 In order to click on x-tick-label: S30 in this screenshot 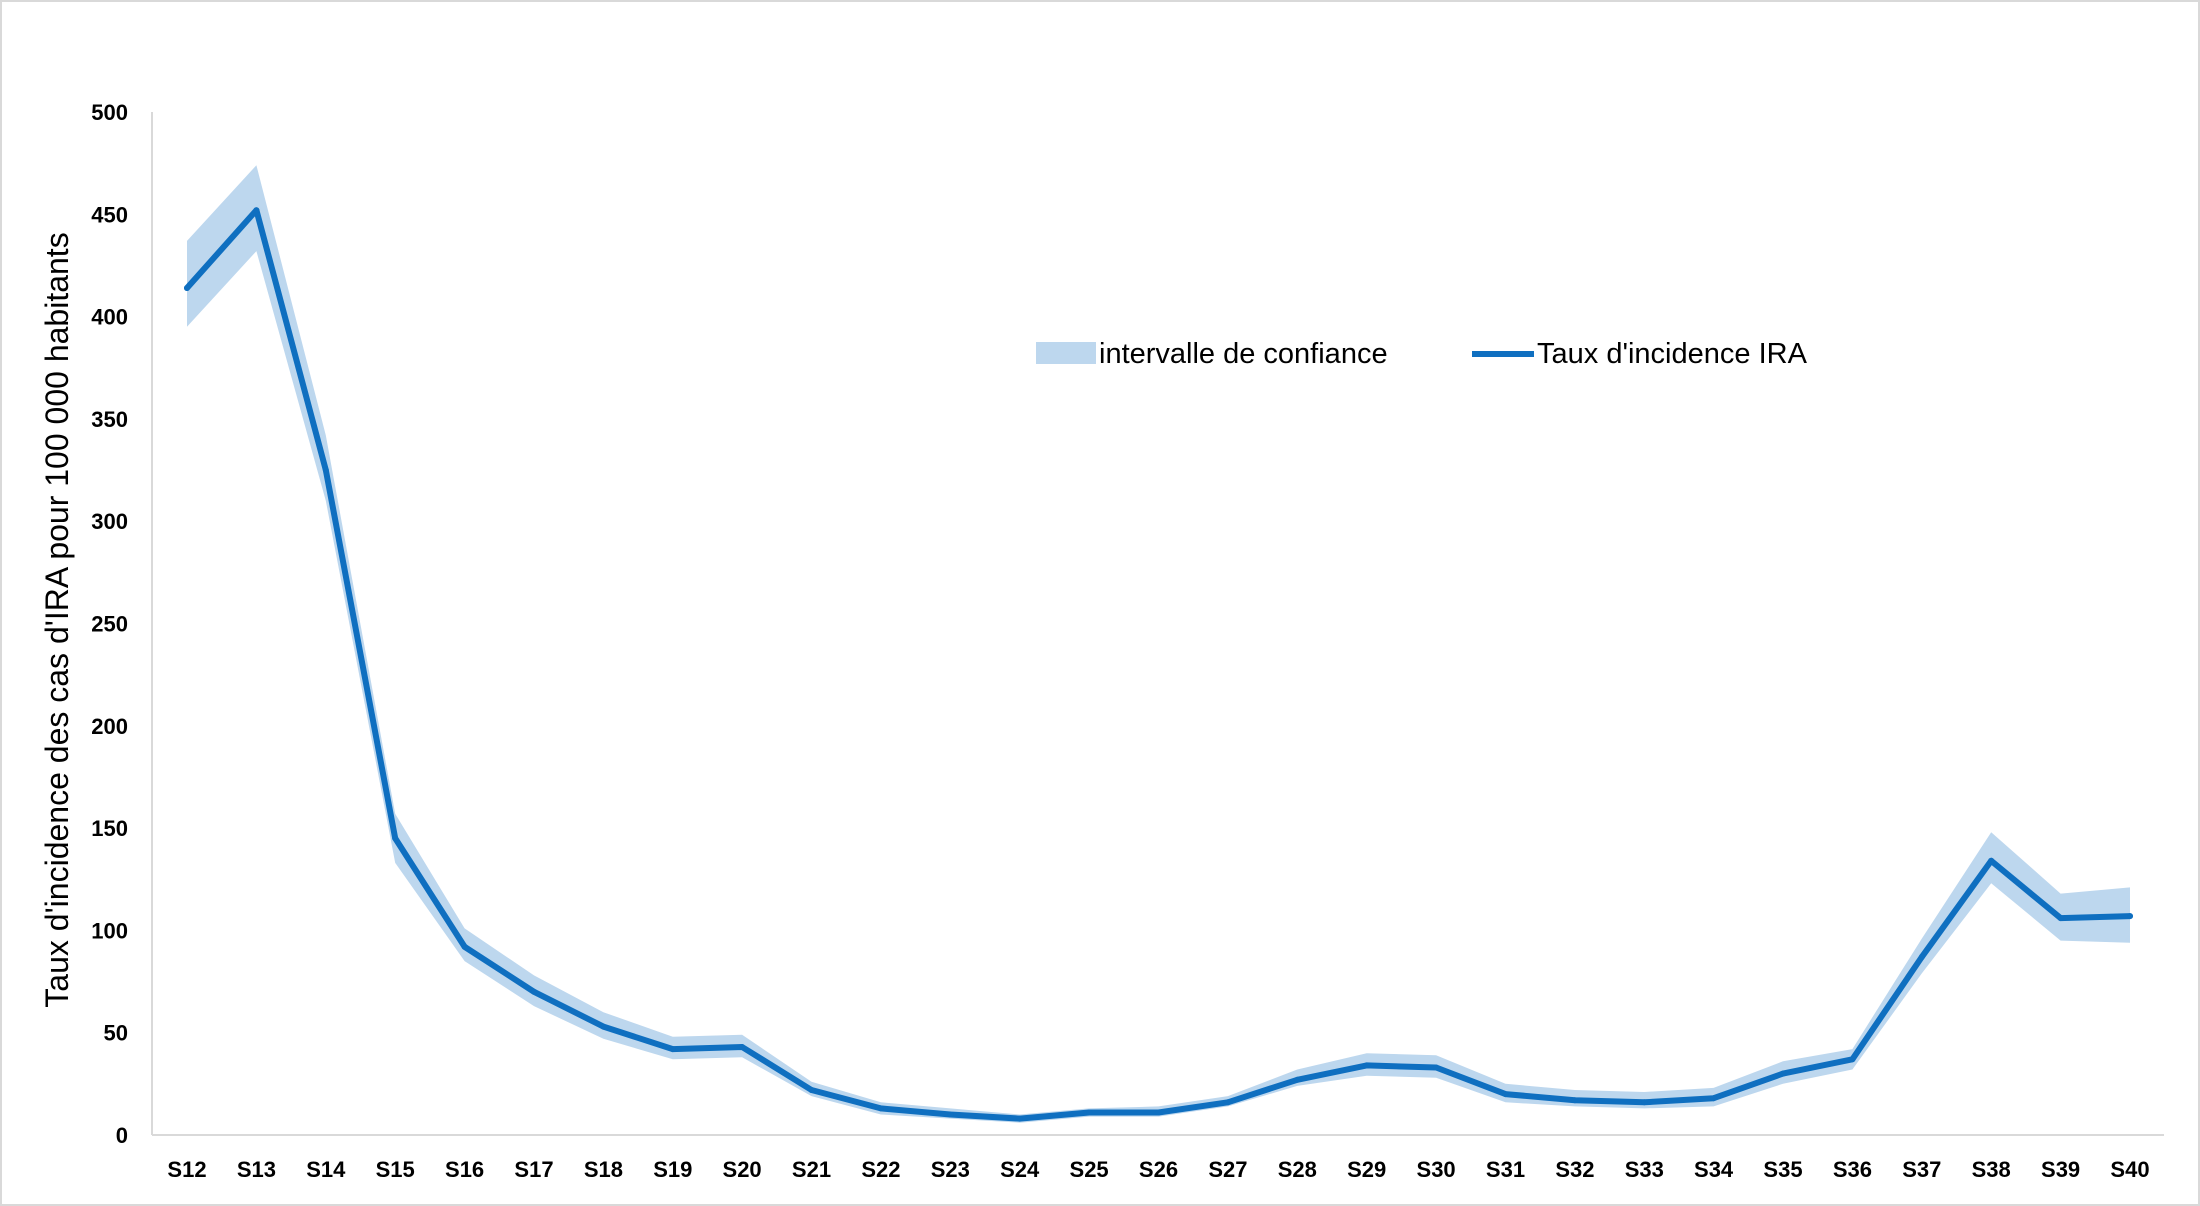, I will do `click(1436, 1169)`.